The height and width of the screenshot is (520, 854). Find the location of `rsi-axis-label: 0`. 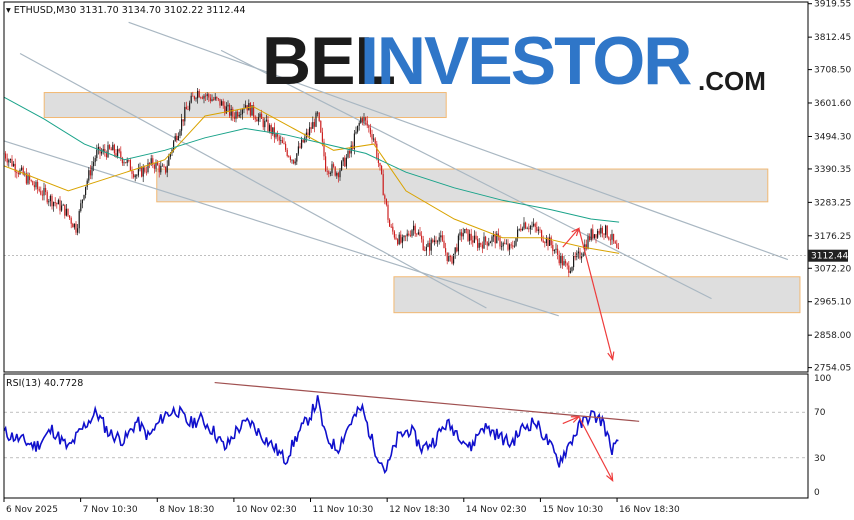

rsi-axis-label: 0 is located at coordinates (817, 493).